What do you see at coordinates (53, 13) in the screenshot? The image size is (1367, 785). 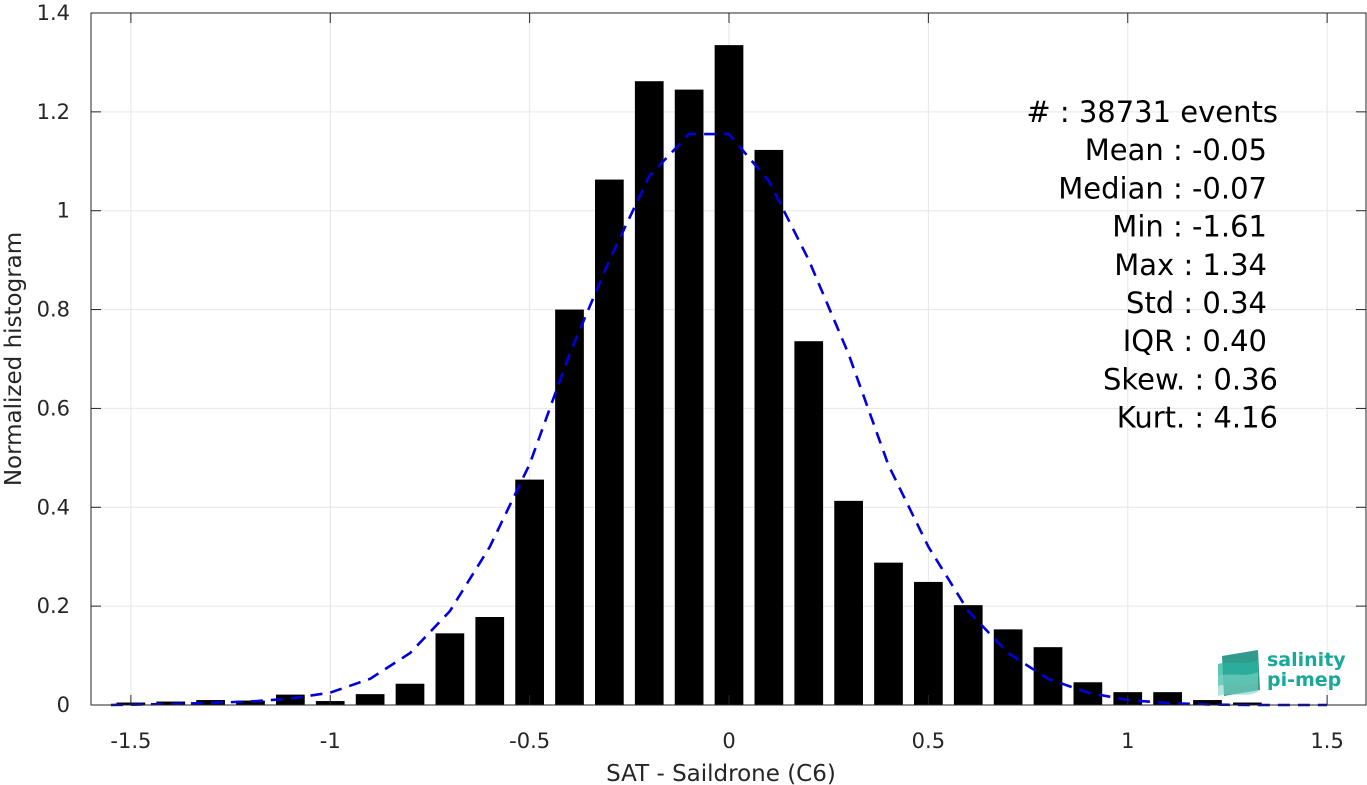 I see `y-tick-label: 1.4` at bounding box center [53, 13].